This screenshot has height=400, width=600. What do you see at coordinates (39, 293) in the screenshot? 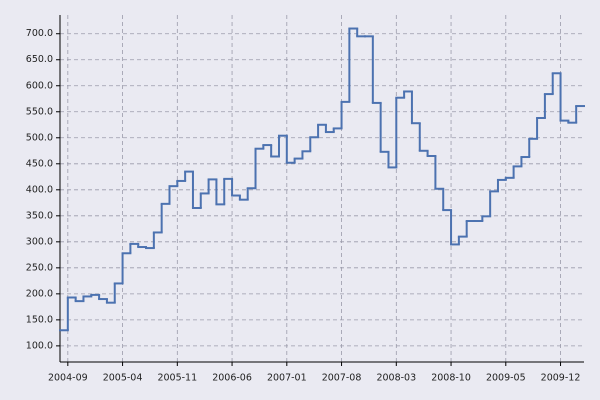
I see `y-tick-label: 200.0` at bounding box center [39, 293].